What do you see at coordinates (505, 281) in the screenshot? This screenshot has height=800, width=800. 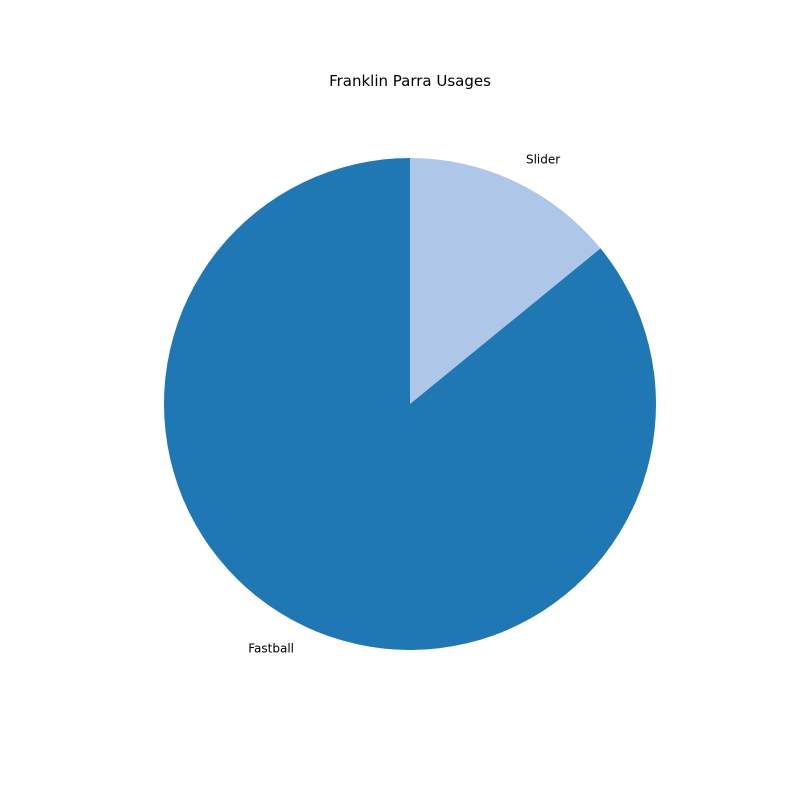 I see `pie-slice-slider` at bounding box center [505, 281].